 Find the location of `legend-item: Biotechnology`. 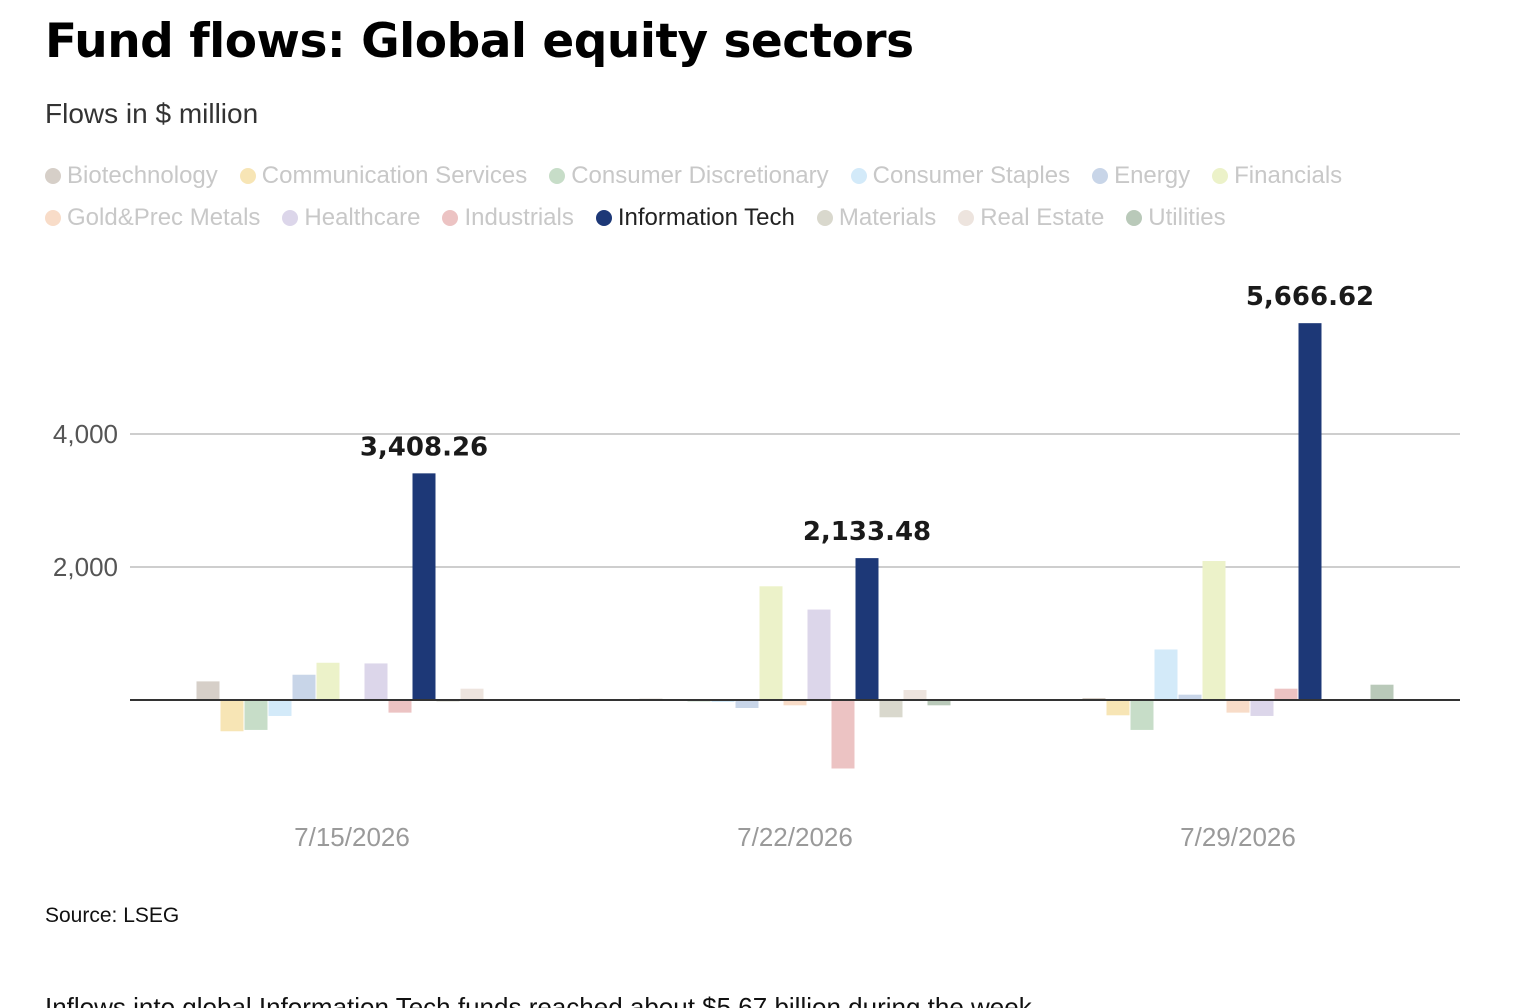

legend-item: Biotechnology is located at coordinates (131, 176).